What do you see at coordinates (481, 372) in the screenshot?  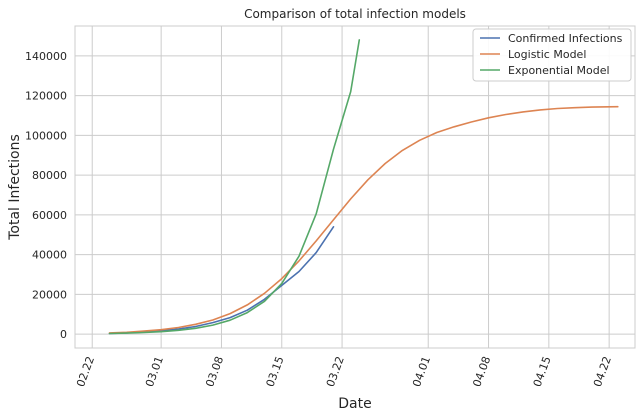 I see `x-tick-label: 04.08` at bounding box center [481, 372].